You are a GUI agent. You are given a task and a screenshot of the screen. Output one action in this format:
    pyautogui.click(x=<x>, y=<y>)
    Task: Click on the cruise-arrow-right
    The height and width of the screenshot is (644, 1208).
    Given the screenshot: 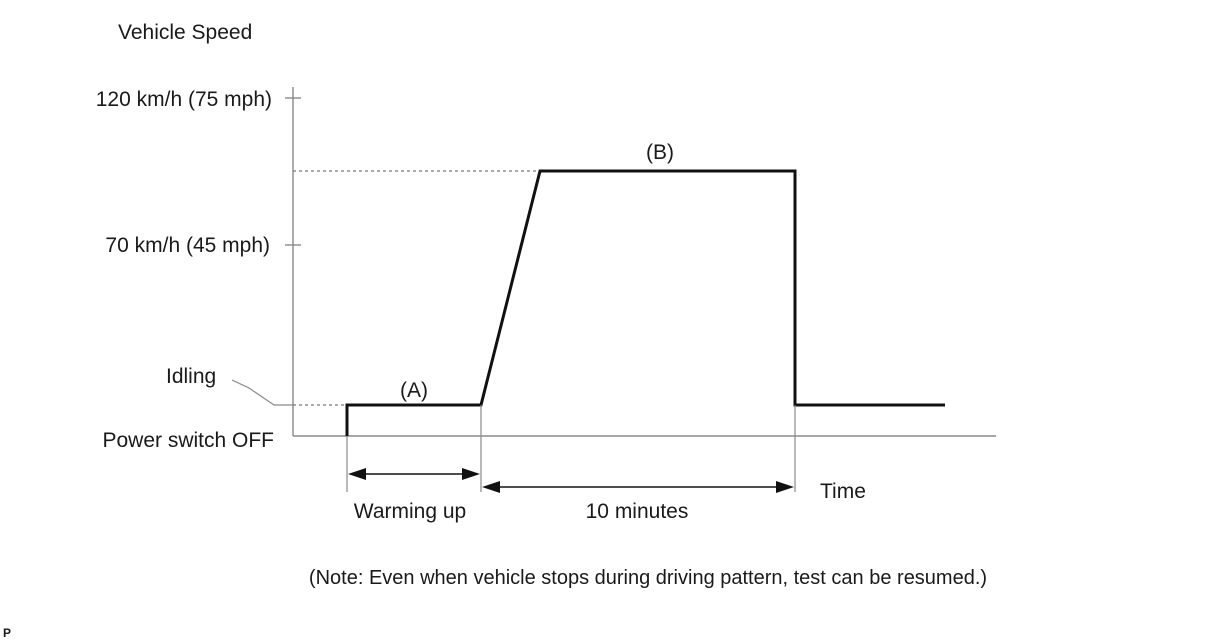 What is the action you would take?
    pyautogui.click(x=785, y=487)
    